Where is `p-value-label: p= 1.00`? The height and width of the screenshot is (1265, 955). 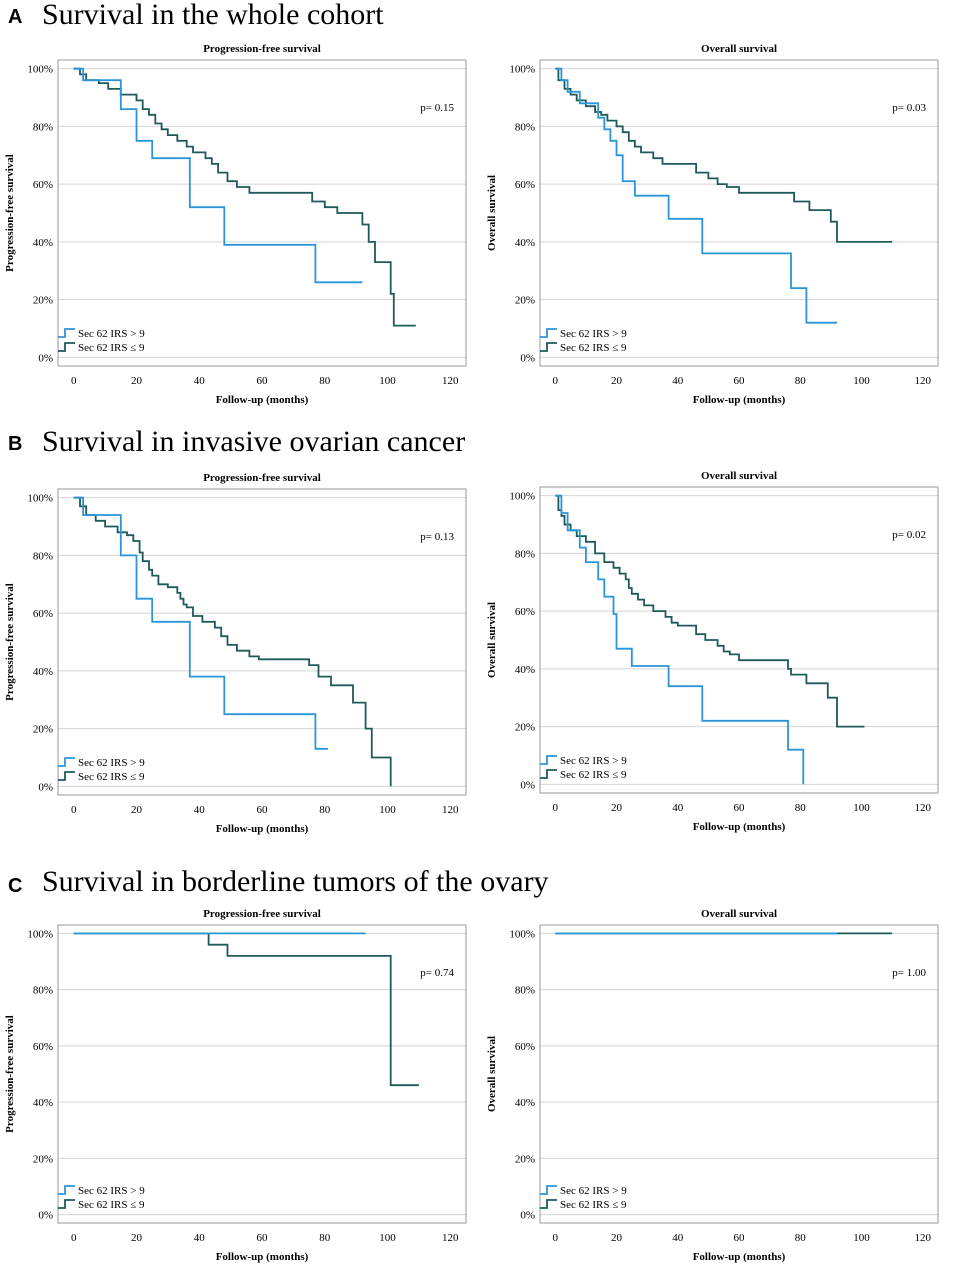 p-value-label: p= 1.00 is located at coordinates (909, 973).